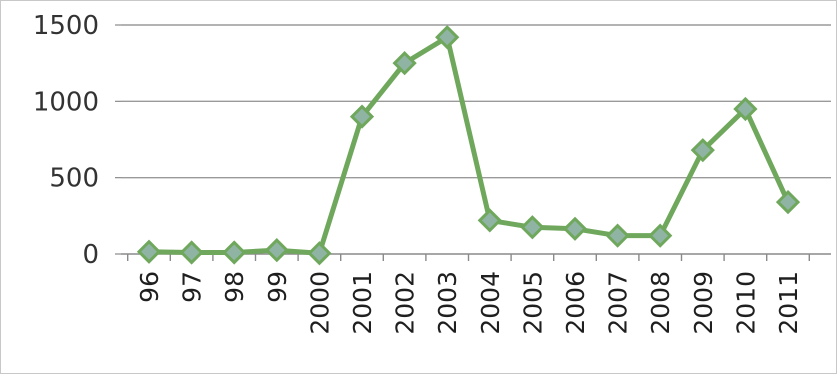  Describe the element at coordinates (66, 26) in the screenshot. I see `y-tick-label: 1500` at that location.